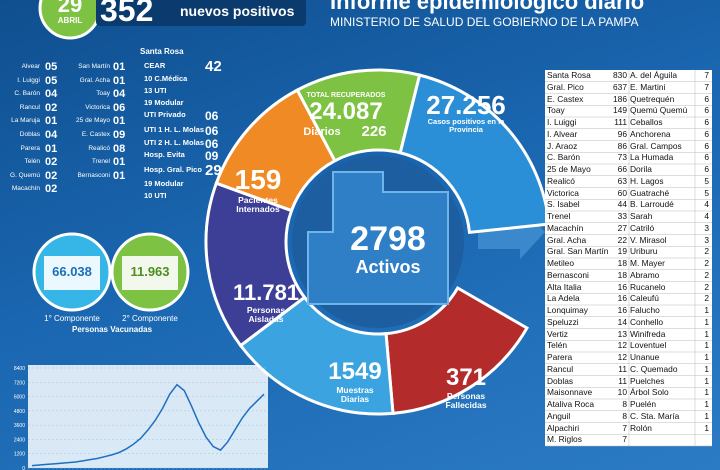  Describe the element at coordinates (648, 286) in the screenshot. I see `table-name: Rucanelo` at that location.